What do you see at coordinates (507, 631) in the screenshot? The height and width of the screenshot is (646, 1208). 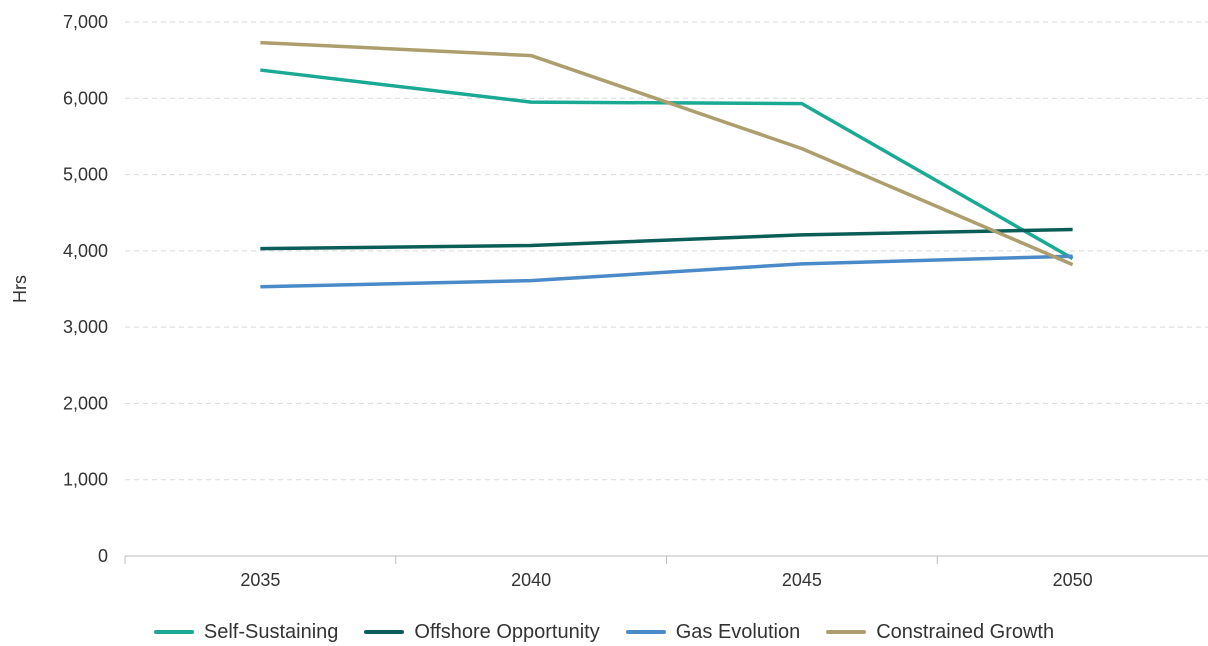 I see `legend-label: Offshore Opportunity` at bounding box center [507, 631].